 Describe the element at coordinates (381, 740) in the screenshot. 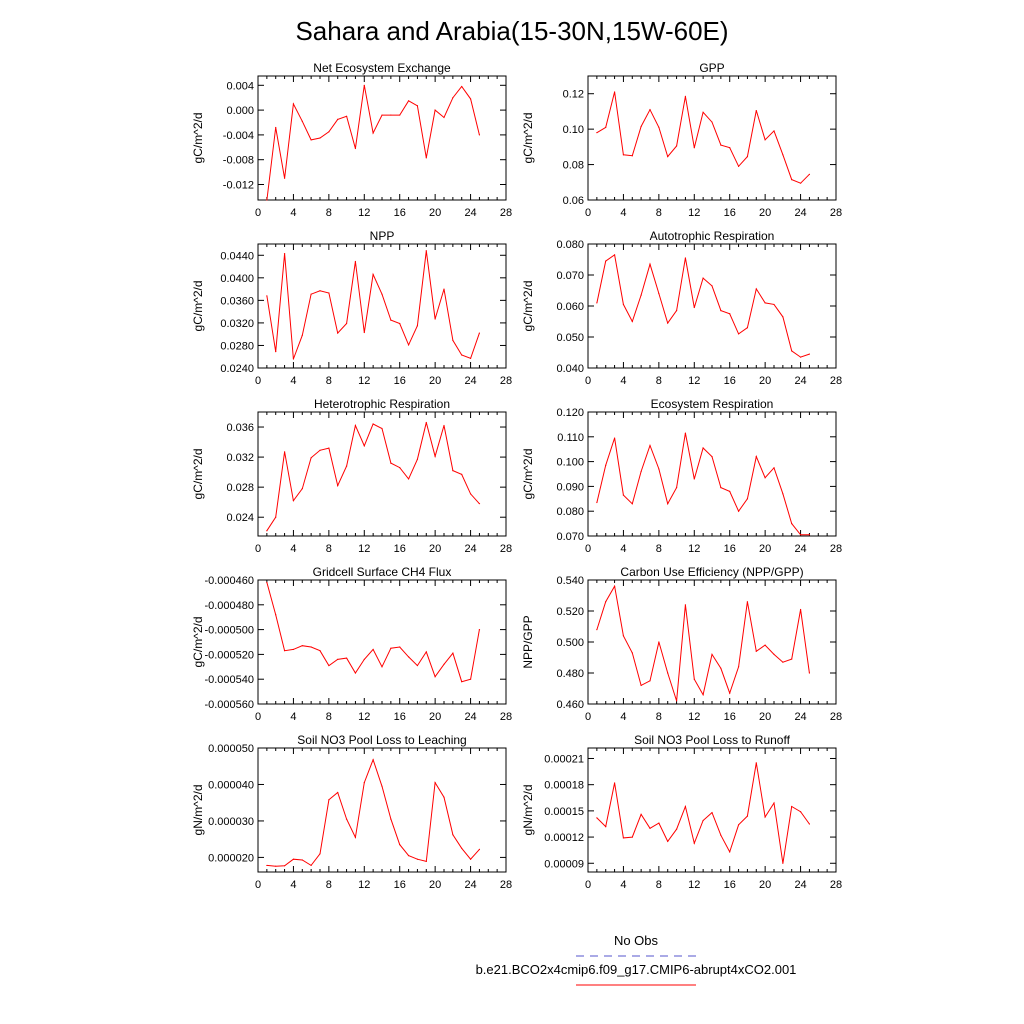

I see `chart-title: Soil NO3 Pool Loss to Leaching` at that location.